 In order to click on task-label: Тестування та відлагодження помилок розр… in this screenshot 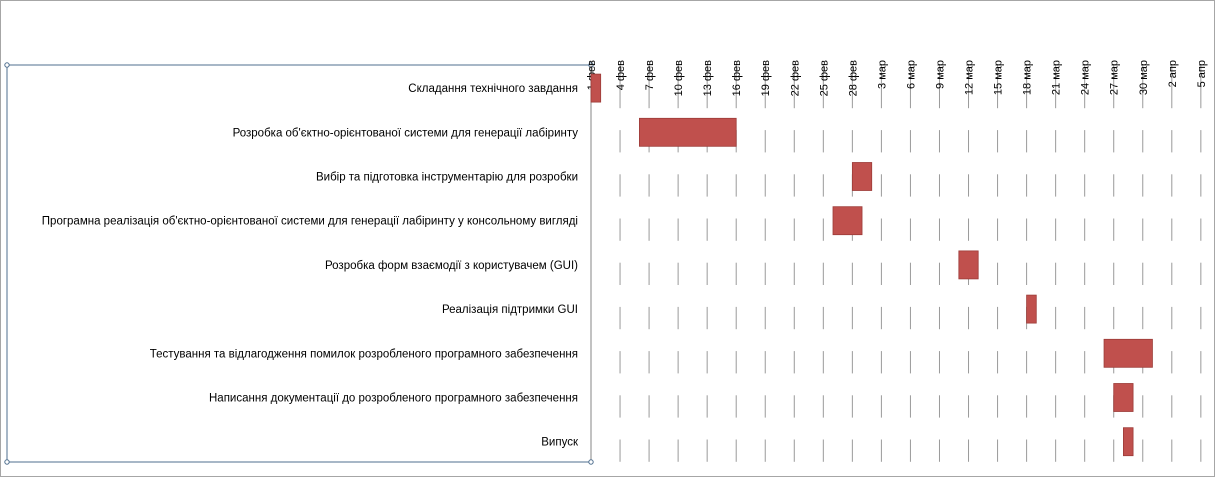, I will do `click(364, 354)`.